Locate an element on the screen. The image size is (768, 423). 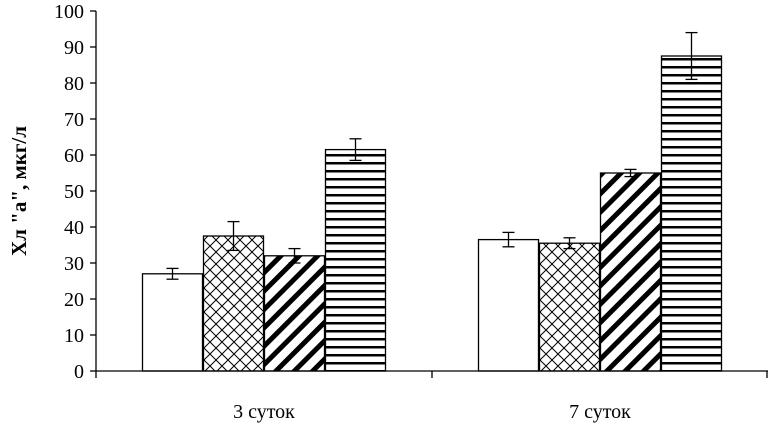
y-tick-label: 10 is located at coordinates (74, 336).